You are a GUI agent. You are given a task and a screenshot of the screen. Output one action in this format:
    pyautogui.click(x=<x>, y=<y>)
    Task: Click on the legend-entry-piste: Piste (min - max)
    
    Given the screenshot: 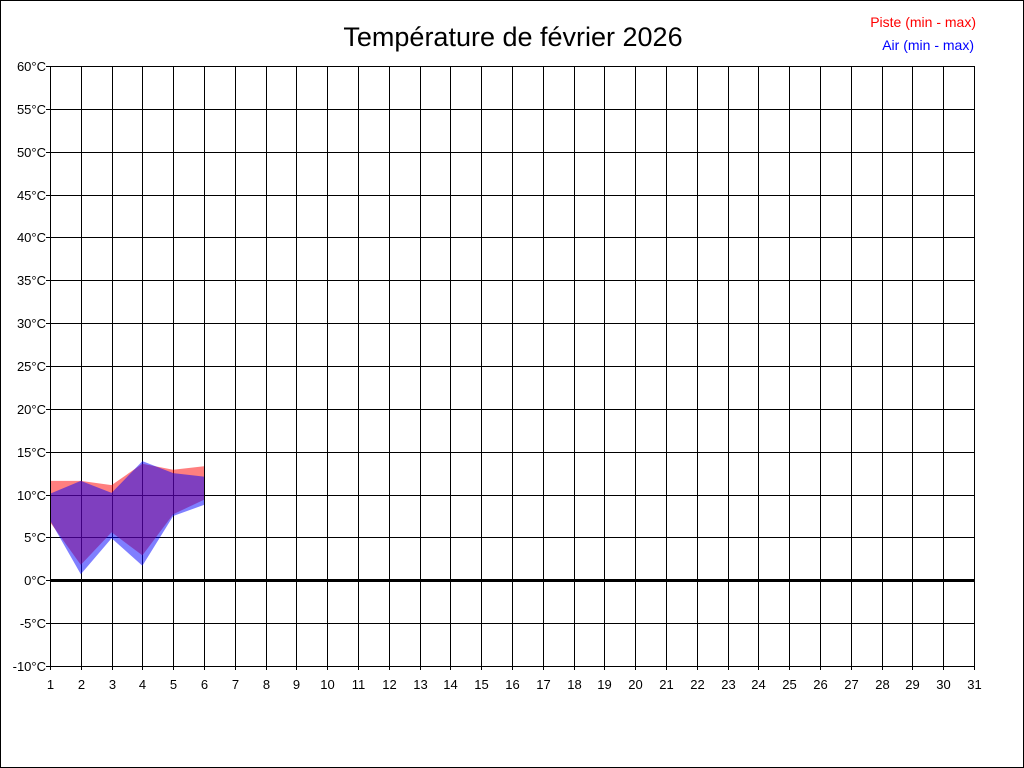 What is the action you would take?
    pyautogui.click(x=923, y=22)
    